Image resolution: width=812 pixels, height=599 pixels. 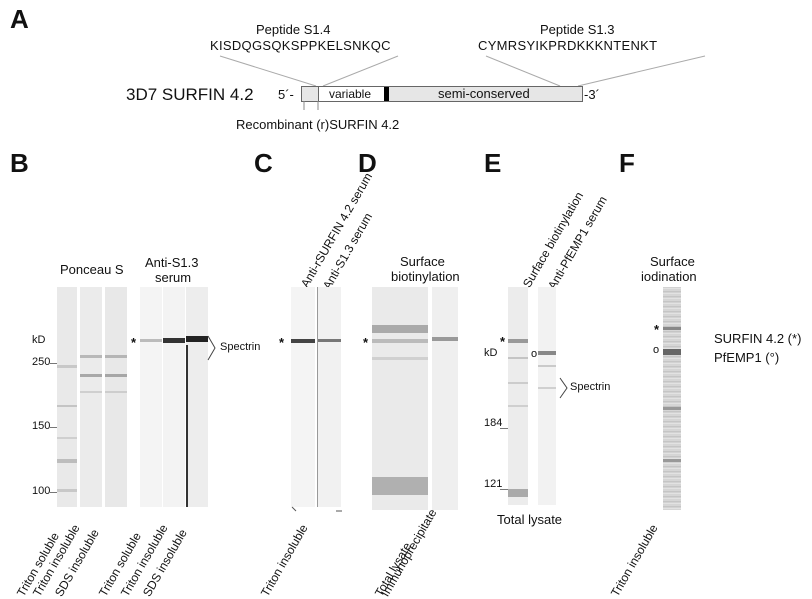 I want to click on mw-184: 184, so click(x=493, y=423).